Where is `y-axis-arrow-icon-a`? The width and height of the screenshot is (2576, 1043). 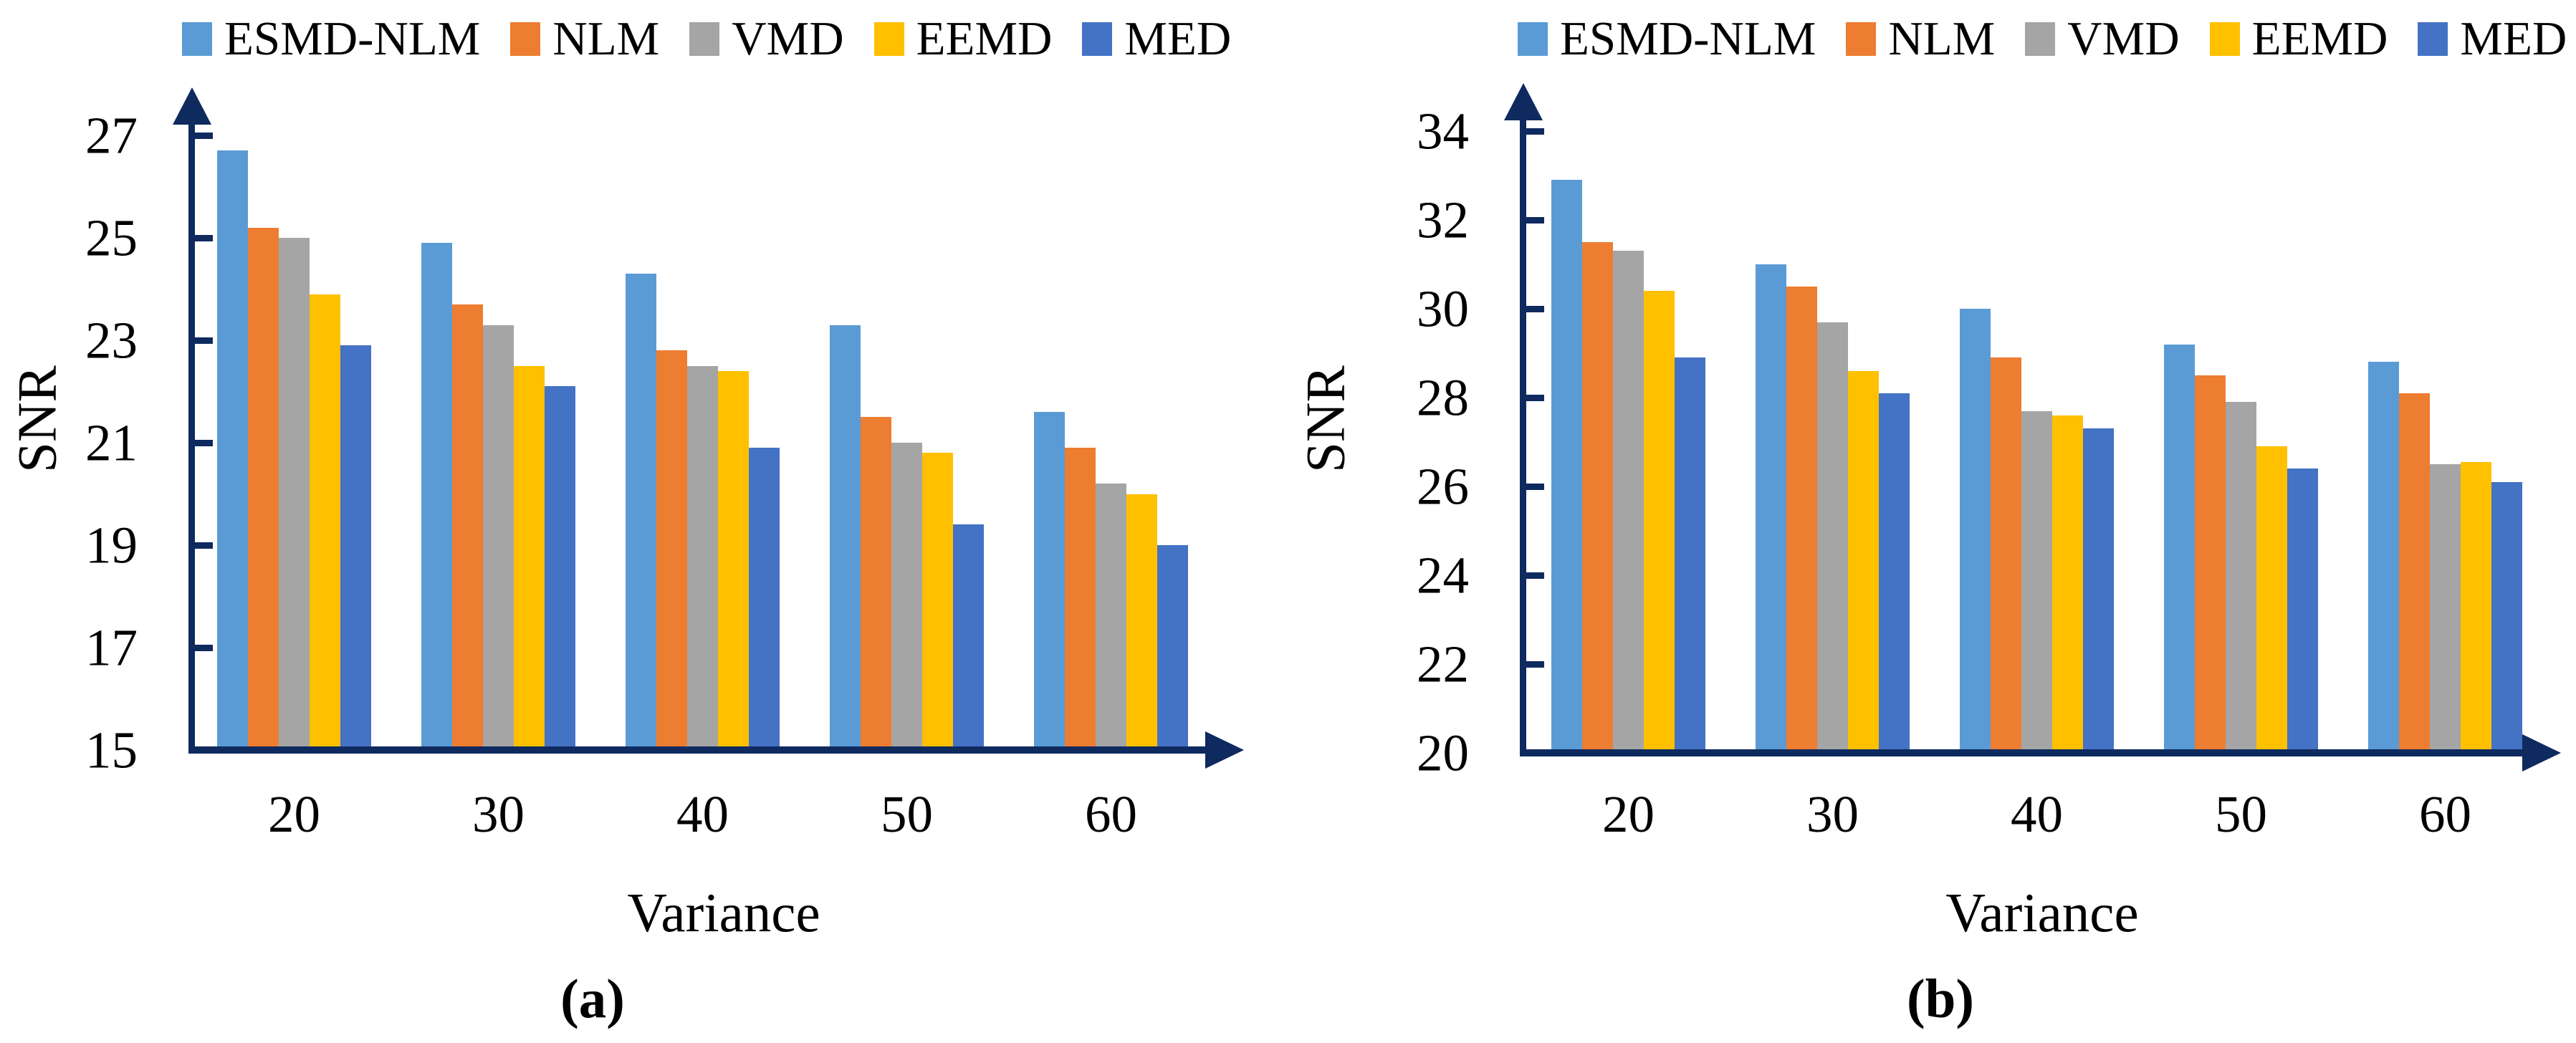
y-axis-arrow-icon-a is located at coordinates (192, 106).